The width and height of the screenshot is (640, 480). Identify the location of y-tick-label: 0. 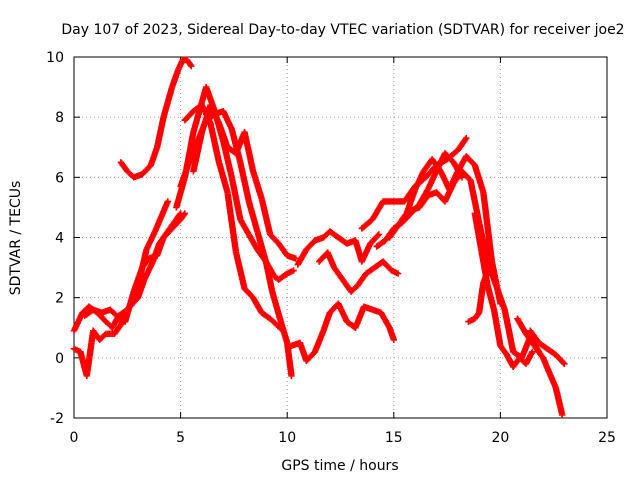
(59, 359).